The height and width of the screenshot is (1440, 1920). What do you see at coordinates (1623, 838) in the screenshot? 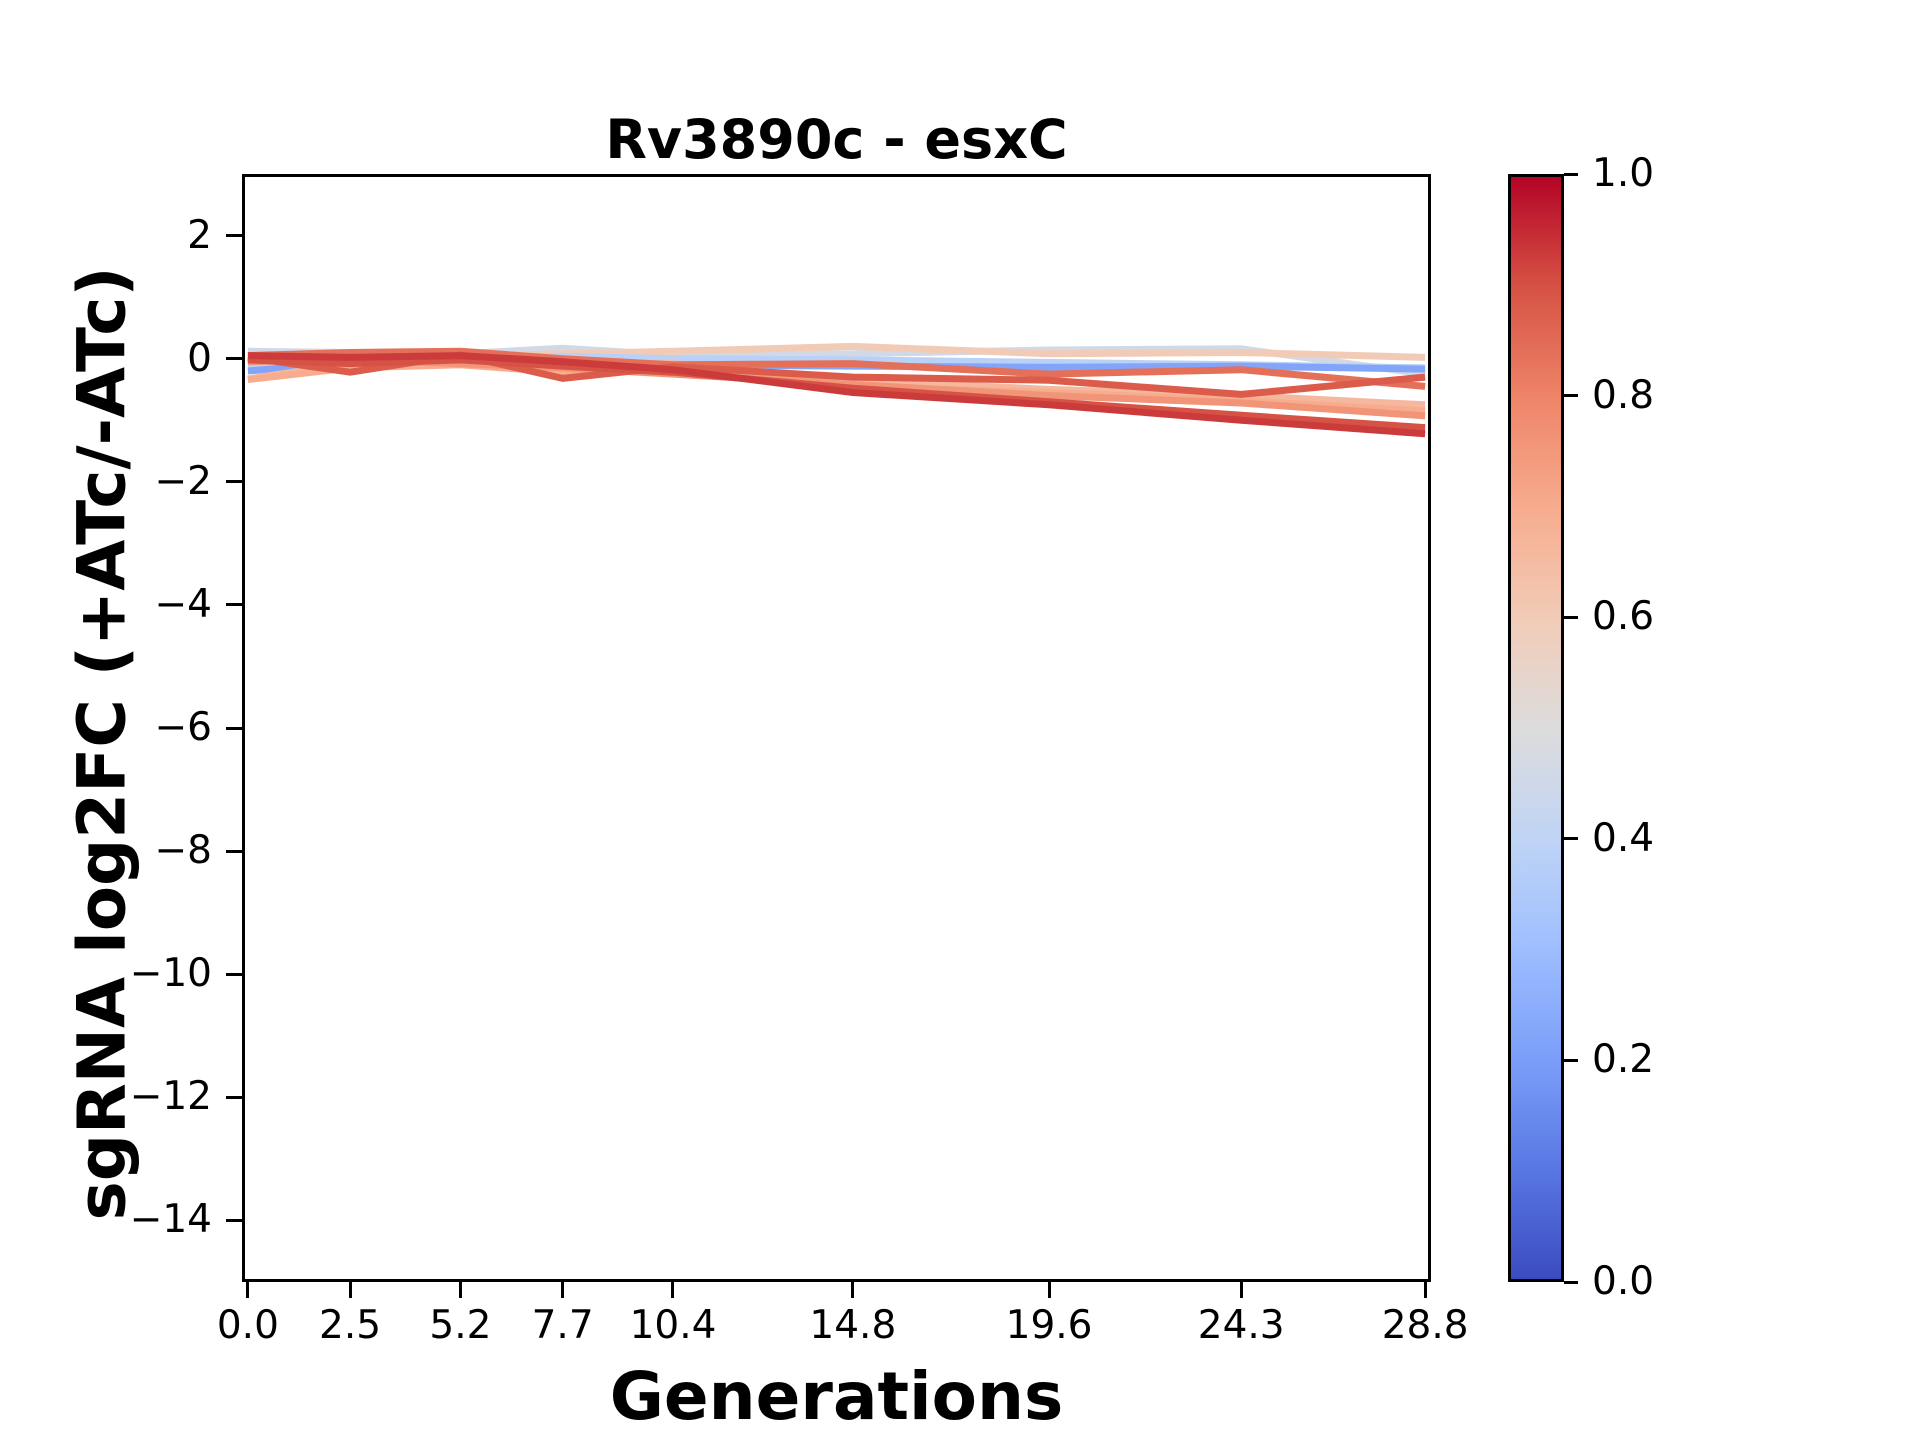
I see `colorbar-tick-label: 0.4` at bounding box center [1623, 838].